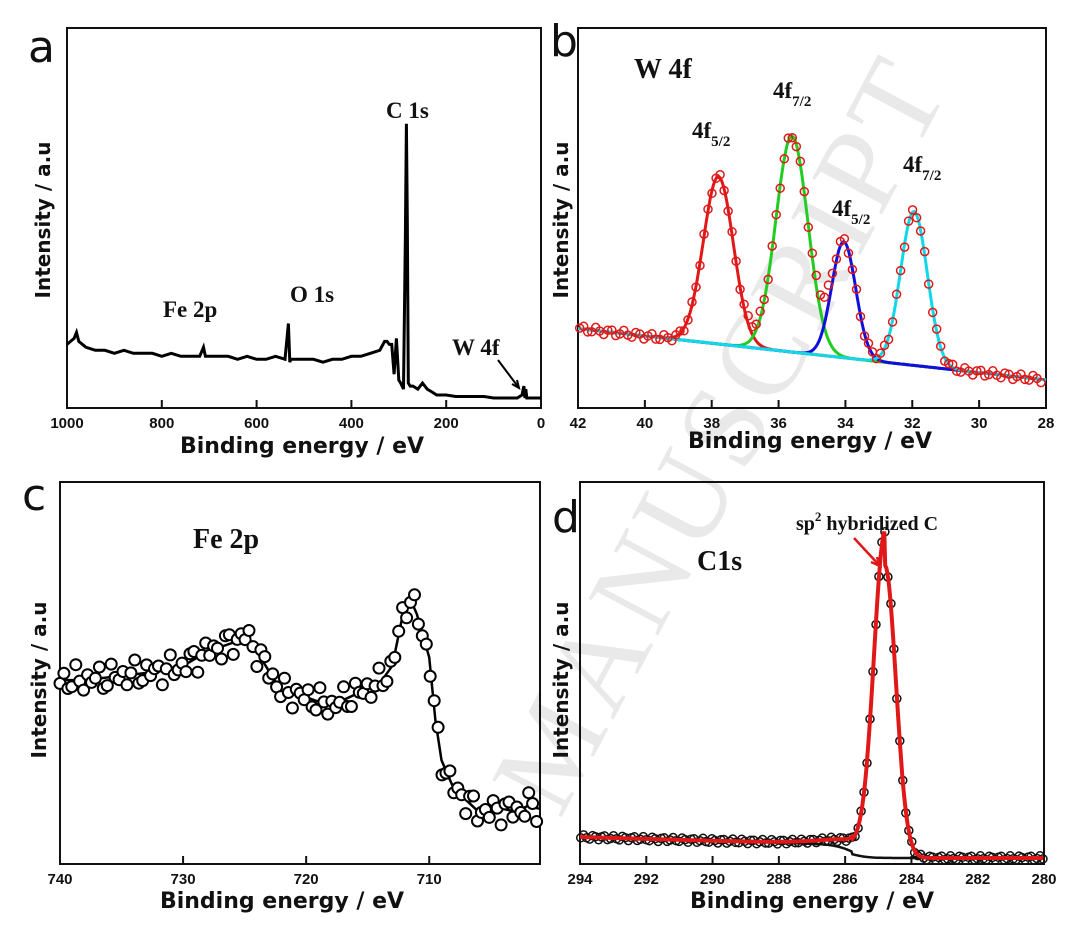  What do you see at coordinates (39, 680) in the screenshot?
I see `y-axis-label-c: Intensity / a.u` at bounding box center [39, 680].